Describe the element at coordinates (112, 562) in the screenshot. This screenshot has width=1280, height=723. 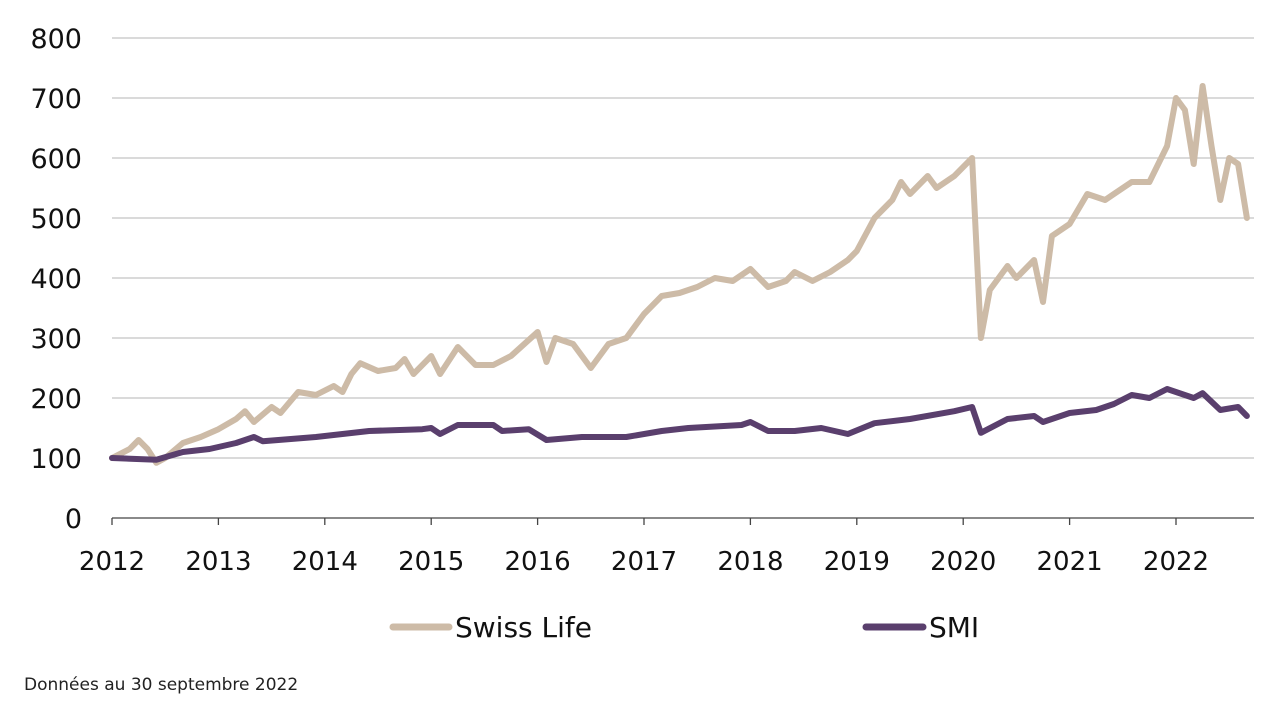
I see `x-tick-label: 2012` at that location.